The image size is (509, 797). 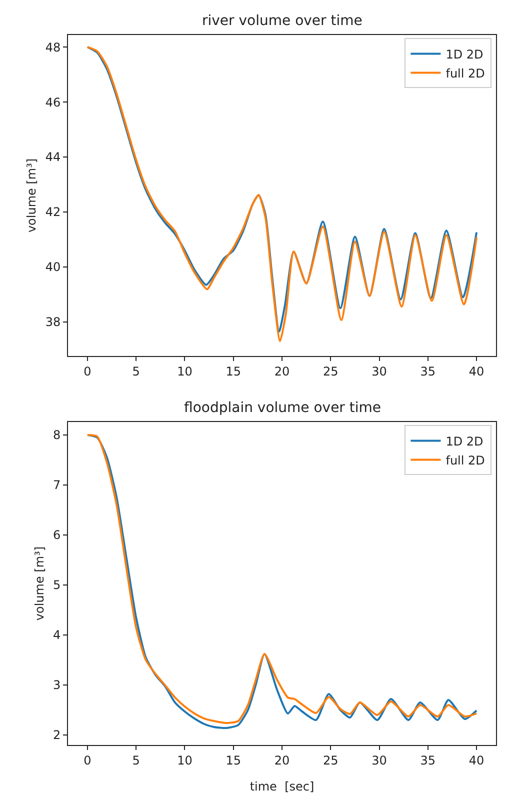 What do you see at coordinates (56, 735) in the screenshot?
I see `y-tick-label: 2` at bounding box center [56, 735].